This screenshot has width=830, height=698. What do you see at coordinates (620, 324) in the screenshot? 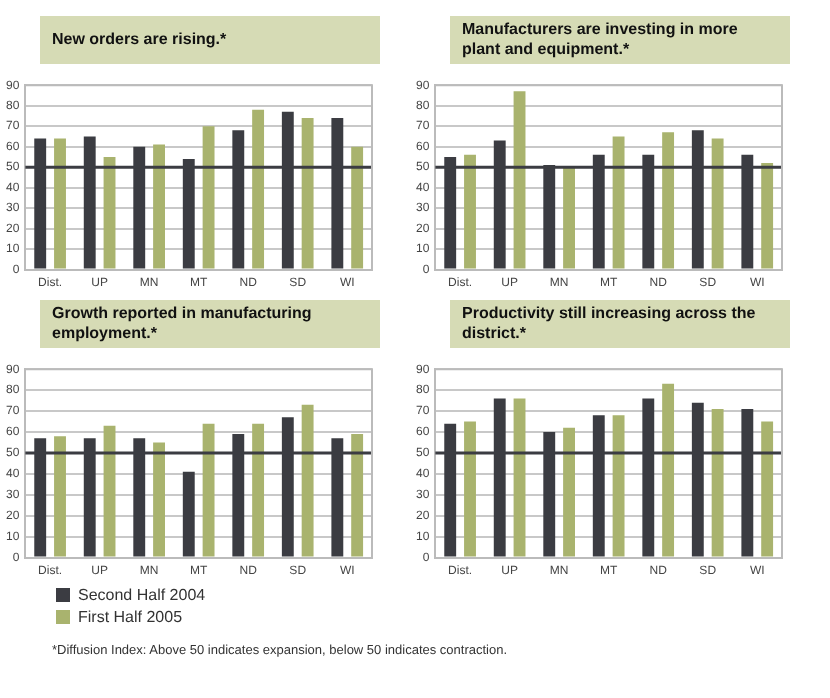
I see `chart-title: Productivity still increasing across the district.*` at bounding box center [620, 324].